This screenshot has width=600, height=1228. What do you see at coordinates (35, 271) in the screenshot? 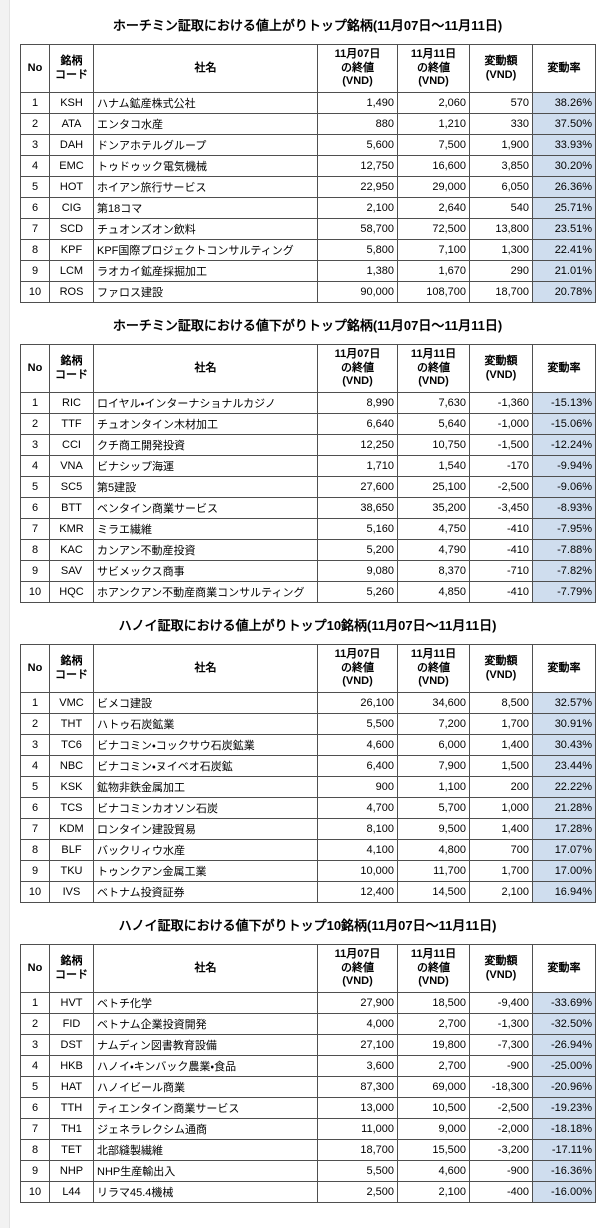
I see `cell-no: 9` at bounding box center [35, 271].